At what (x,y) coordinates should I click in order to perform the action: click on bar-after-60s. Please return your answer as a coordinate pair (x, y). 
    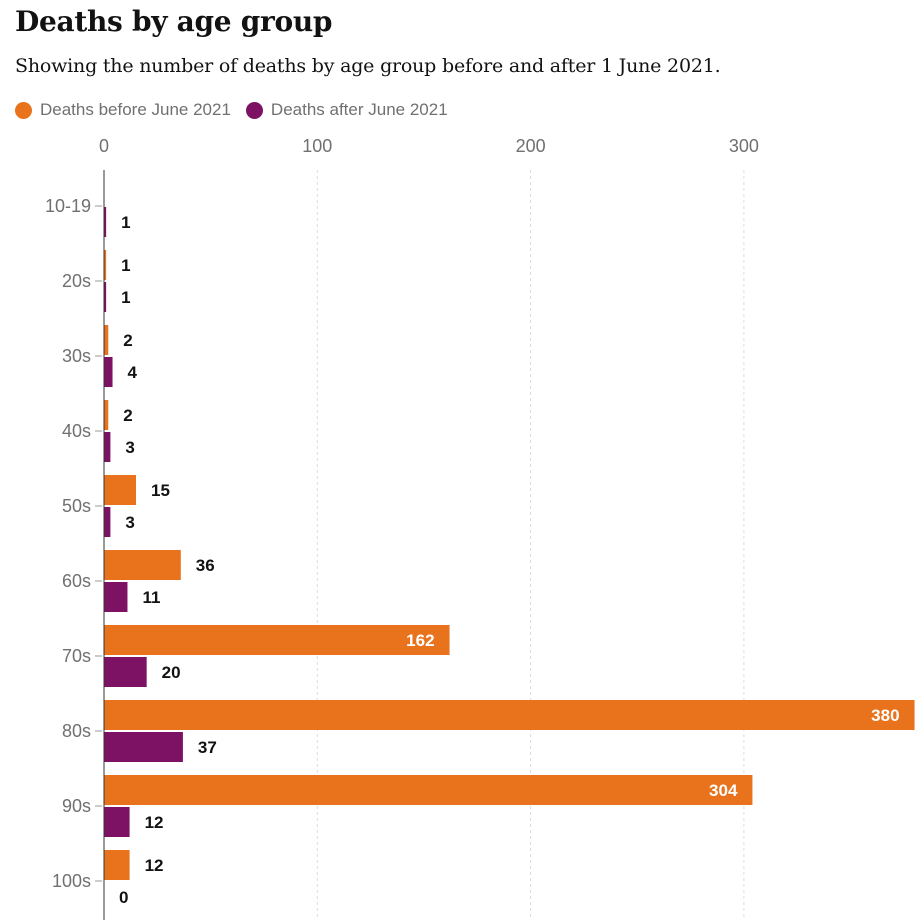
    Looking at the image, I should click on (116, 597).